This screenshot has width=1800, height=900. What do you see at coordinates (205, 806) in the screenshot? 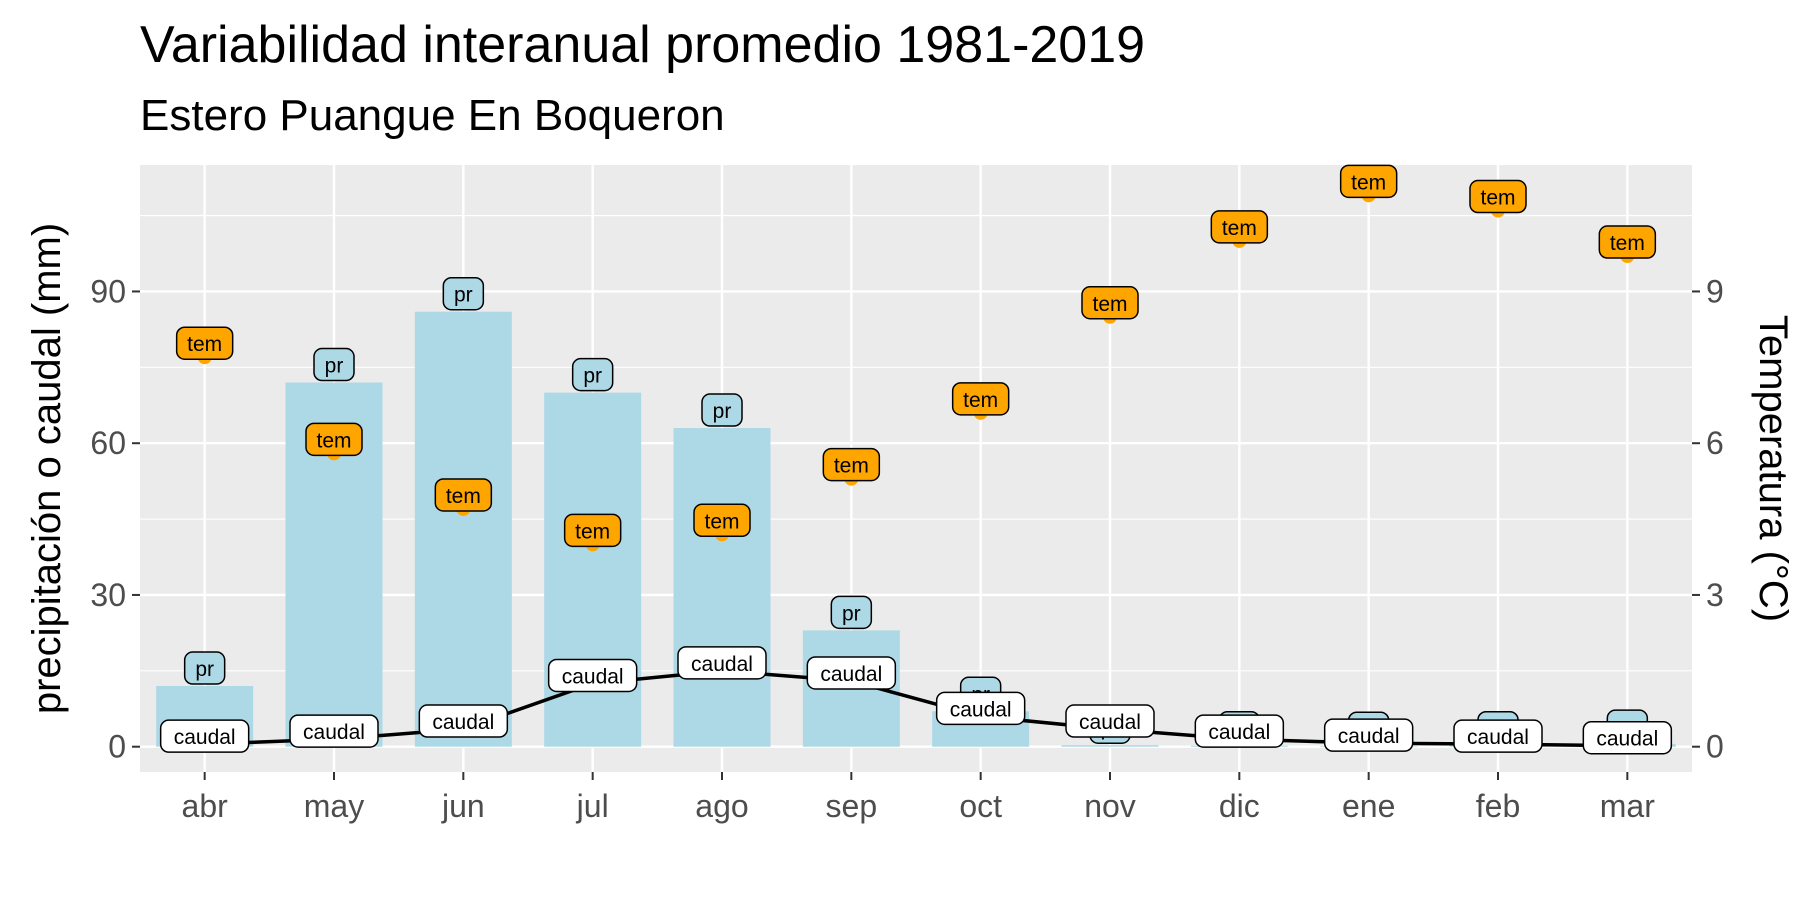
I see `x-tick-label: abr` at bounding box center [205, 806].